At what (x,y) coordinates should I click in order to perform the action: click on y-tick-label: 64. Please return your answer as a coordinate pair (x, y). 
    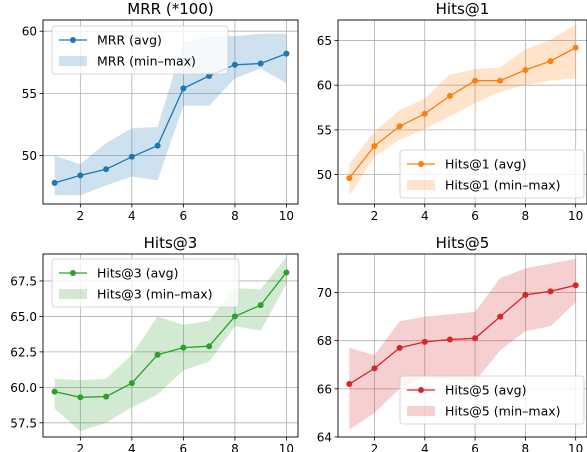
    Looking at the image, I should click on (324, 438).